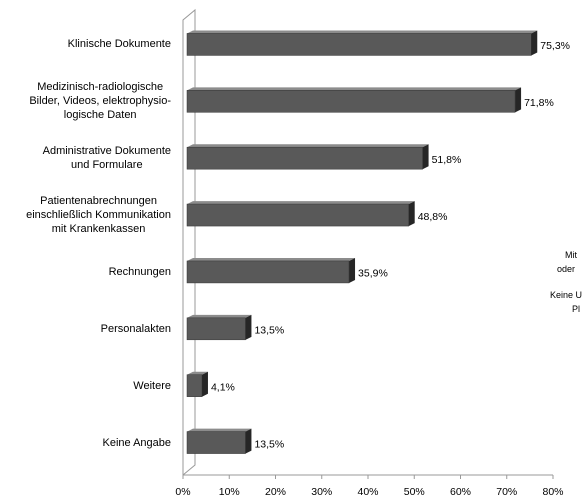 Image resolution: width=583 pixels, height=500 pixels. Describe the element at coordinates (460, 492) in the screenshot. I see `x-tick-label: 60%` at that location.